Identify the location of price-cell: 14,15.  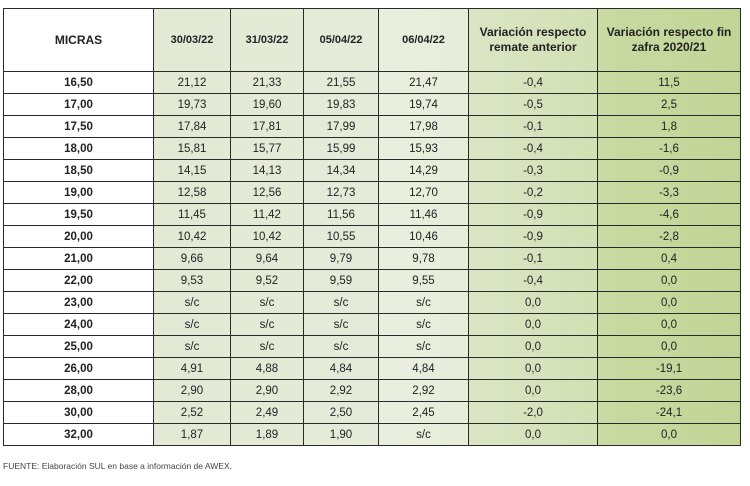
(192, 170).